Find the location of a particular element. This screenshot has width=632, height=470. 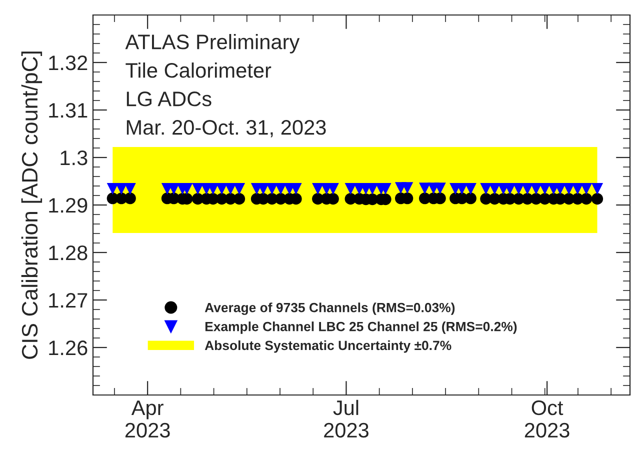

y-axis-title: CIS Calibration [ADC count/pC] is located at coordinates (31, 205).